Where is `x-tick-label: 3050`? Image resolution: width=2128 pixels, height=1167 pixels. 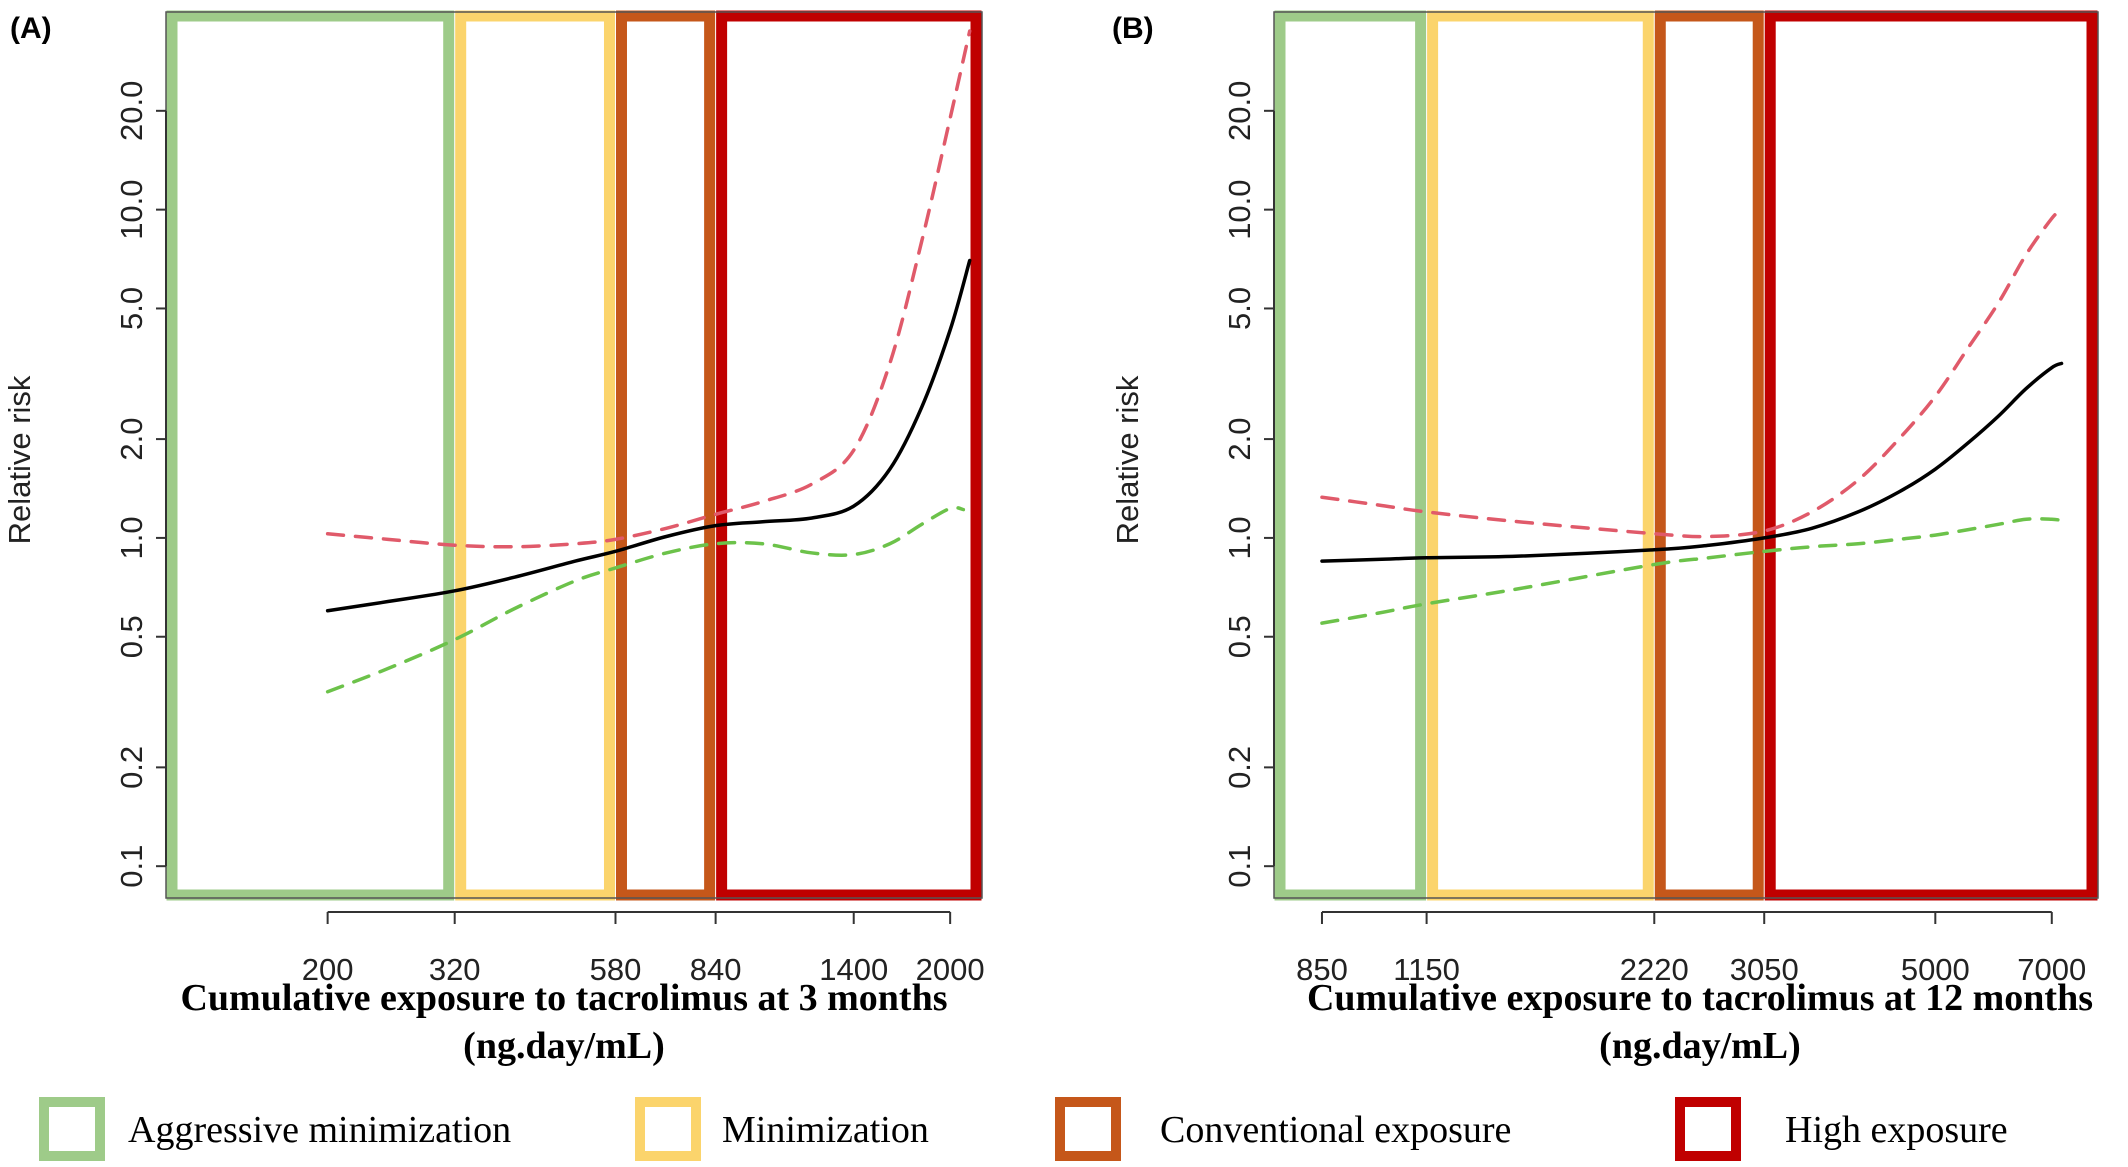
x-tick-label: 3050 is located at coordinates (1764, 969).